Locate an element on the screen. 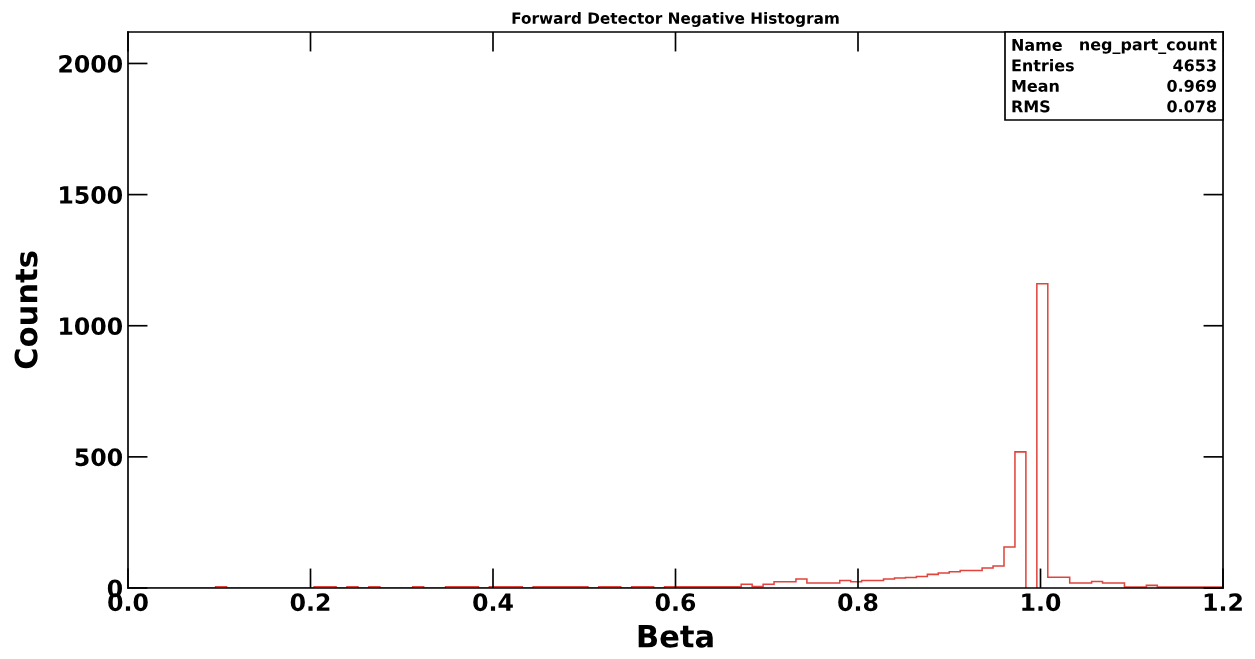 The height and width of the screenshot is (659, 1255). y-tick-label: 1500 is located at coordinates (91, 195).